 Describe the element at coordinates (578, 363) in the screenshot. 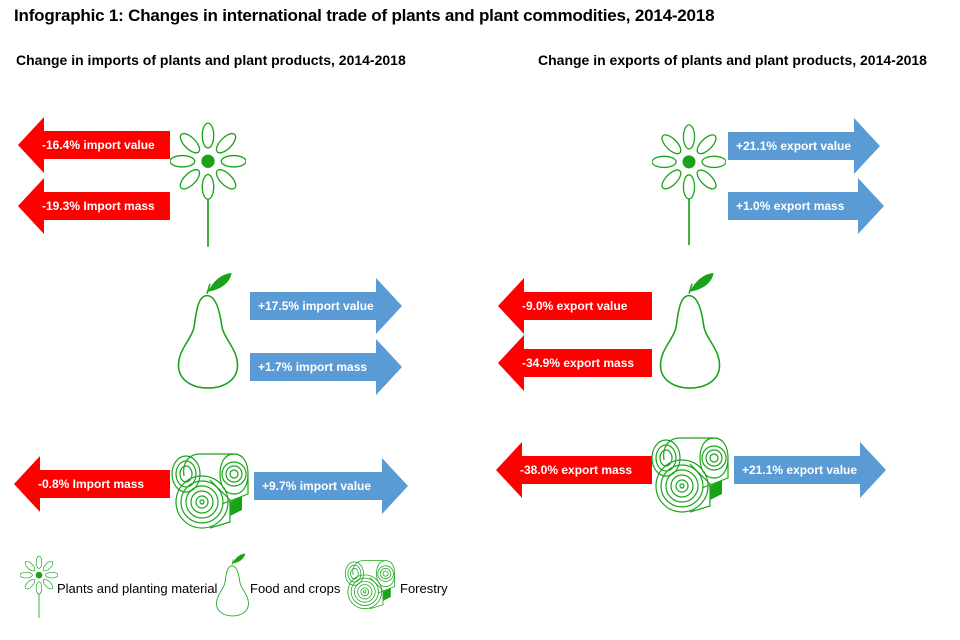

I see `exports-food-mass-label: -34.9% export mass` at that location.